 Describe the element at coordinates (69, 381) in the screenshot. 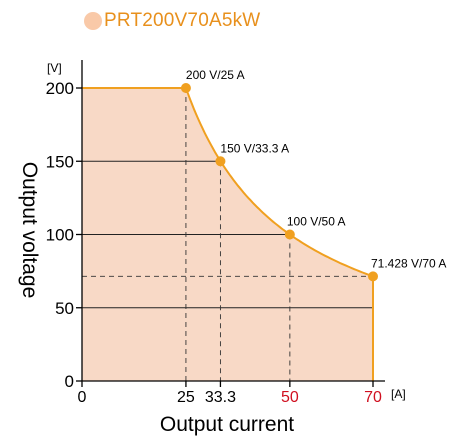

I see `y-tick-label: 0` at that location.